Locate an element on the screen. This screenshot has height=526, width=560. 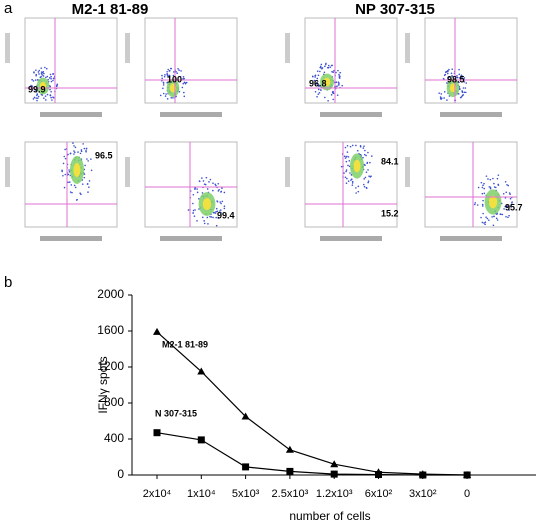
x-tick-label: 1x10⁴ is located at coordinates (201, 494).